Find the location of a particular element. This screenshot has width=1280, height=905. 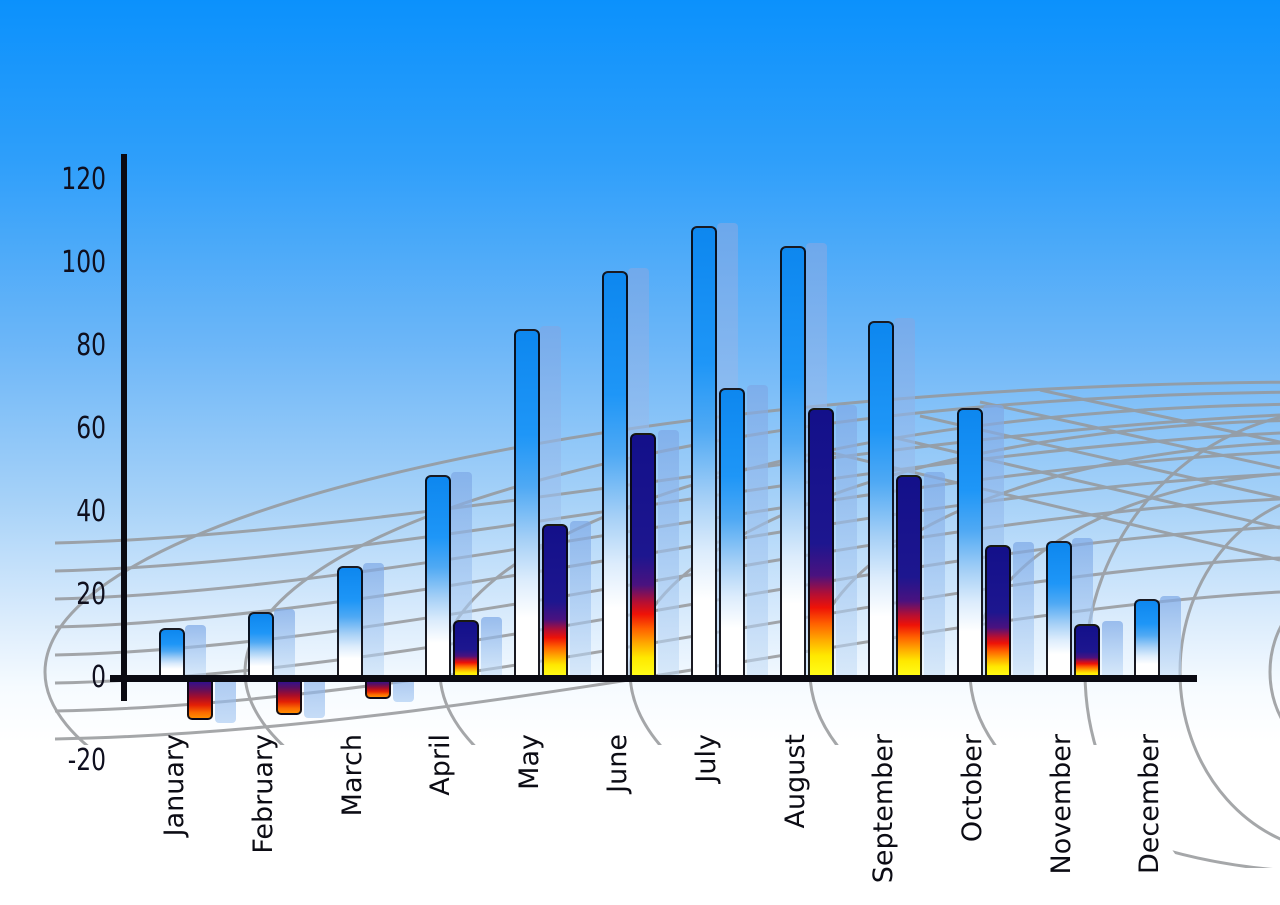

x-label-march: March is located at coordinates (352, 775).